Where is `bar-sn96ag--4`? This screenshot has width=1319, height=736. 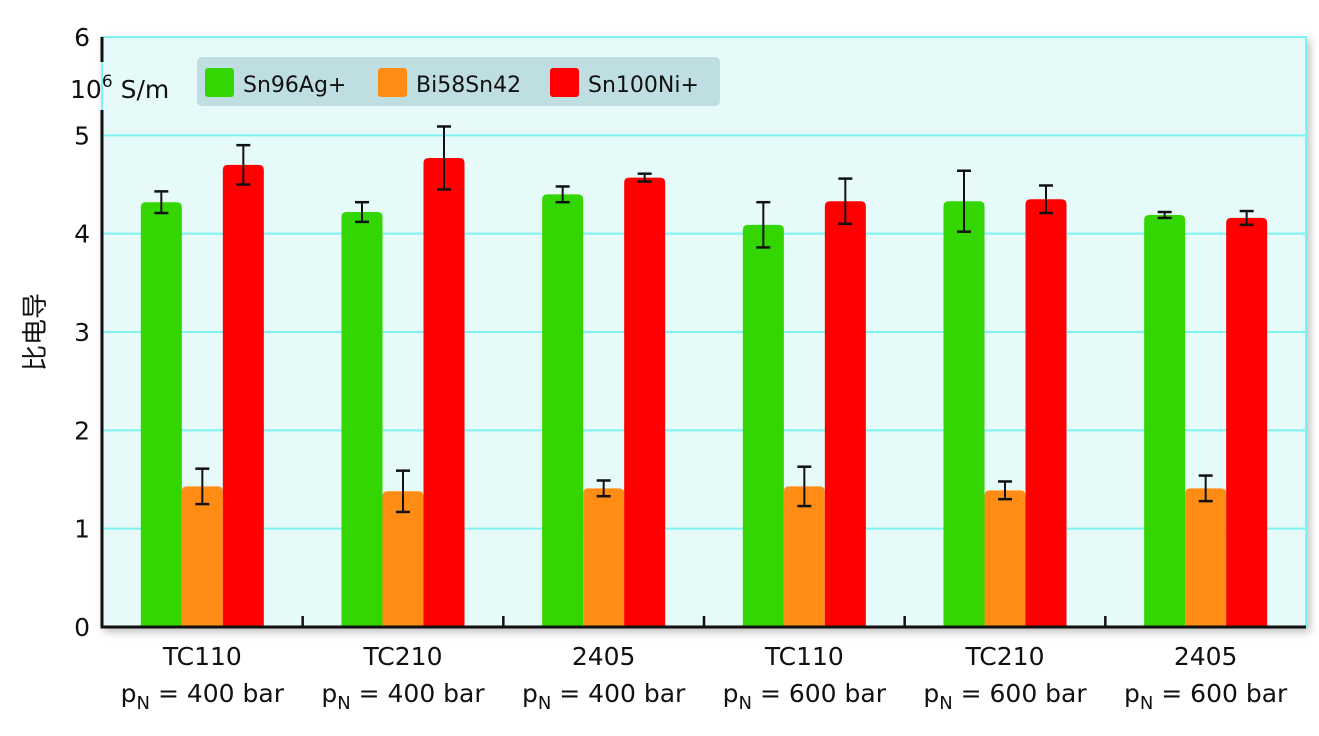 bar-sn96ag--4 is located at coordinates (763, 426).